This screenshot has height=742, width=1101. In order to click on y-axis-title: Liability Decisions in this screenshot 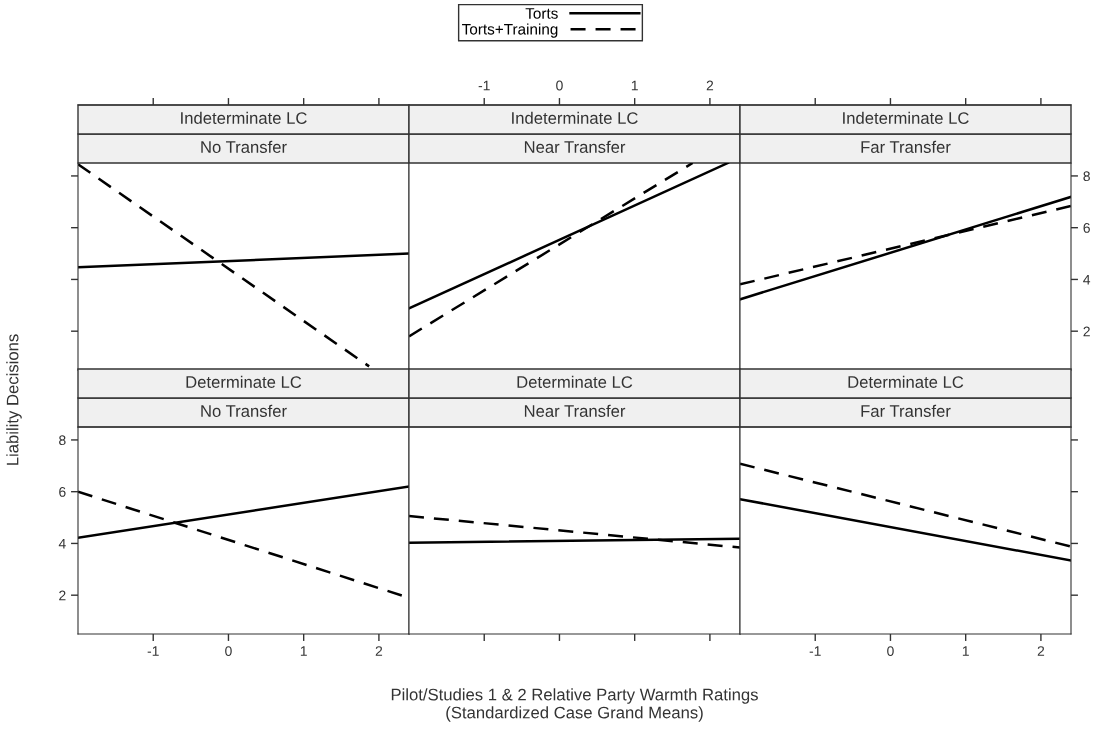, I will do `click(14, 399)`.